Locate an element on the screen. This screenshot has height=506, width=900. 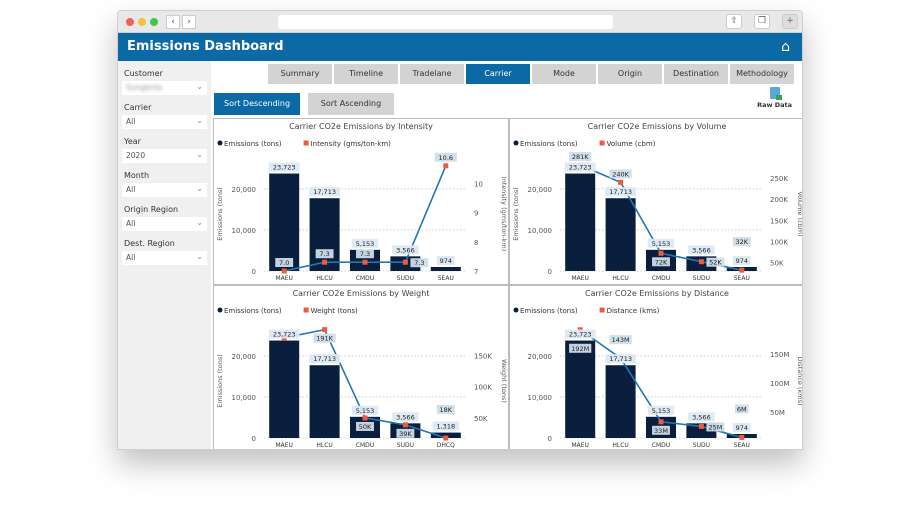
line-value-label: 32K is located at coordinates (741, 242).